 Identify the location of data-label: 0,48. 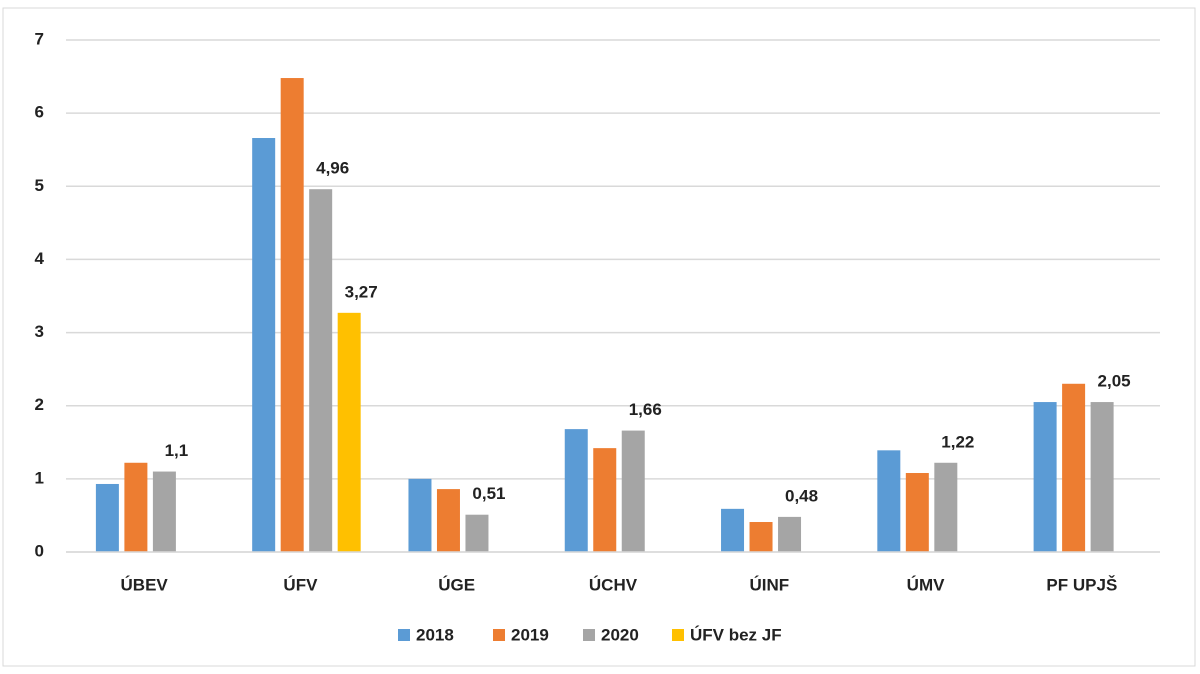
(801, 495).